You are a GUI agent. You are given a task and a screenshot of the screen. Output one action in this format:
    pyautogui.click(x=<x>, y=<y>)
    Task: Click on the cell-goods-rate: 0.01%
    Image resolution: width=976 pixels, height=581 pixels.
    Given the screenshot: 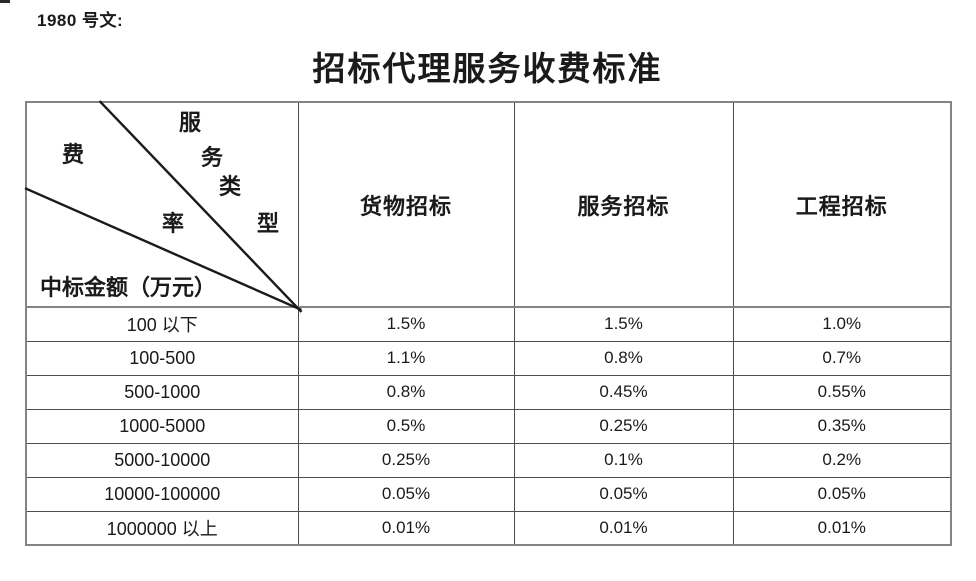 What is the action you would take?
    pyautogui.click(x=406, y=528)
    